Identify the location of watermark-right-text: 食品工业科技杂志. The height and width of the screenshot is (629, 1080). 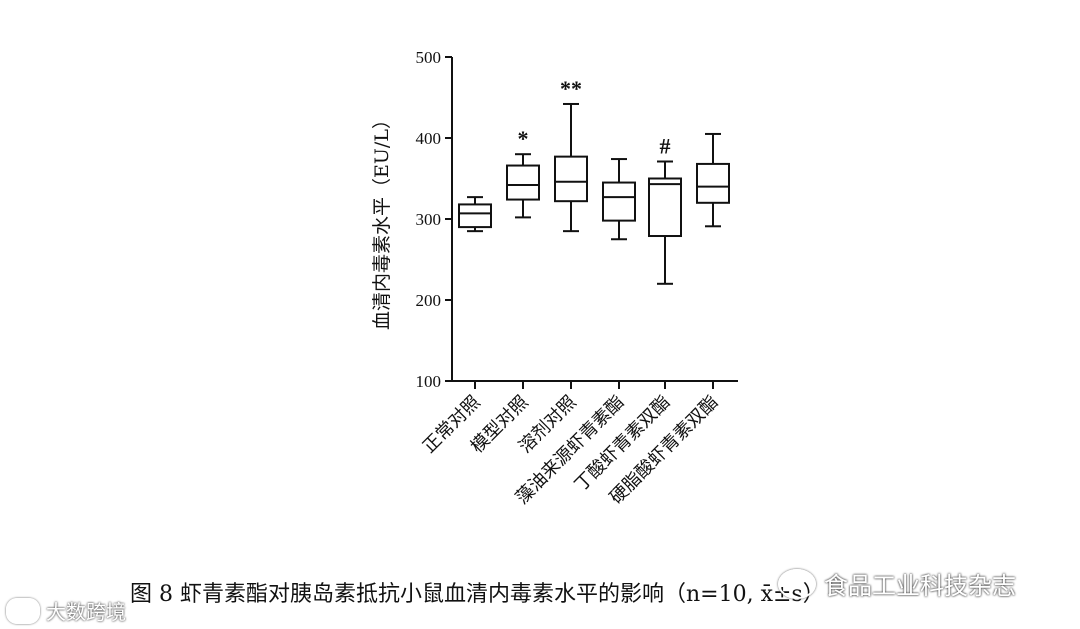
(920, 586).